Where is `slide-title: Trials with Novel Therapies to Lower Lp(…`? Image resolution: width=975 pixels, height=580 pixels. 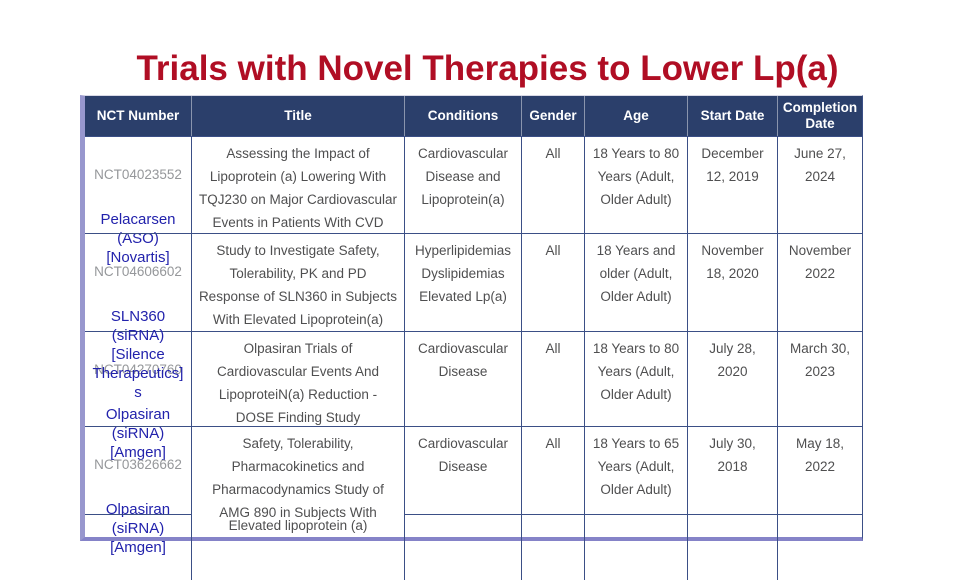
slide-title: Trials with Novel Therapies to Lower Lp(… is located at coordinates (487, 69).